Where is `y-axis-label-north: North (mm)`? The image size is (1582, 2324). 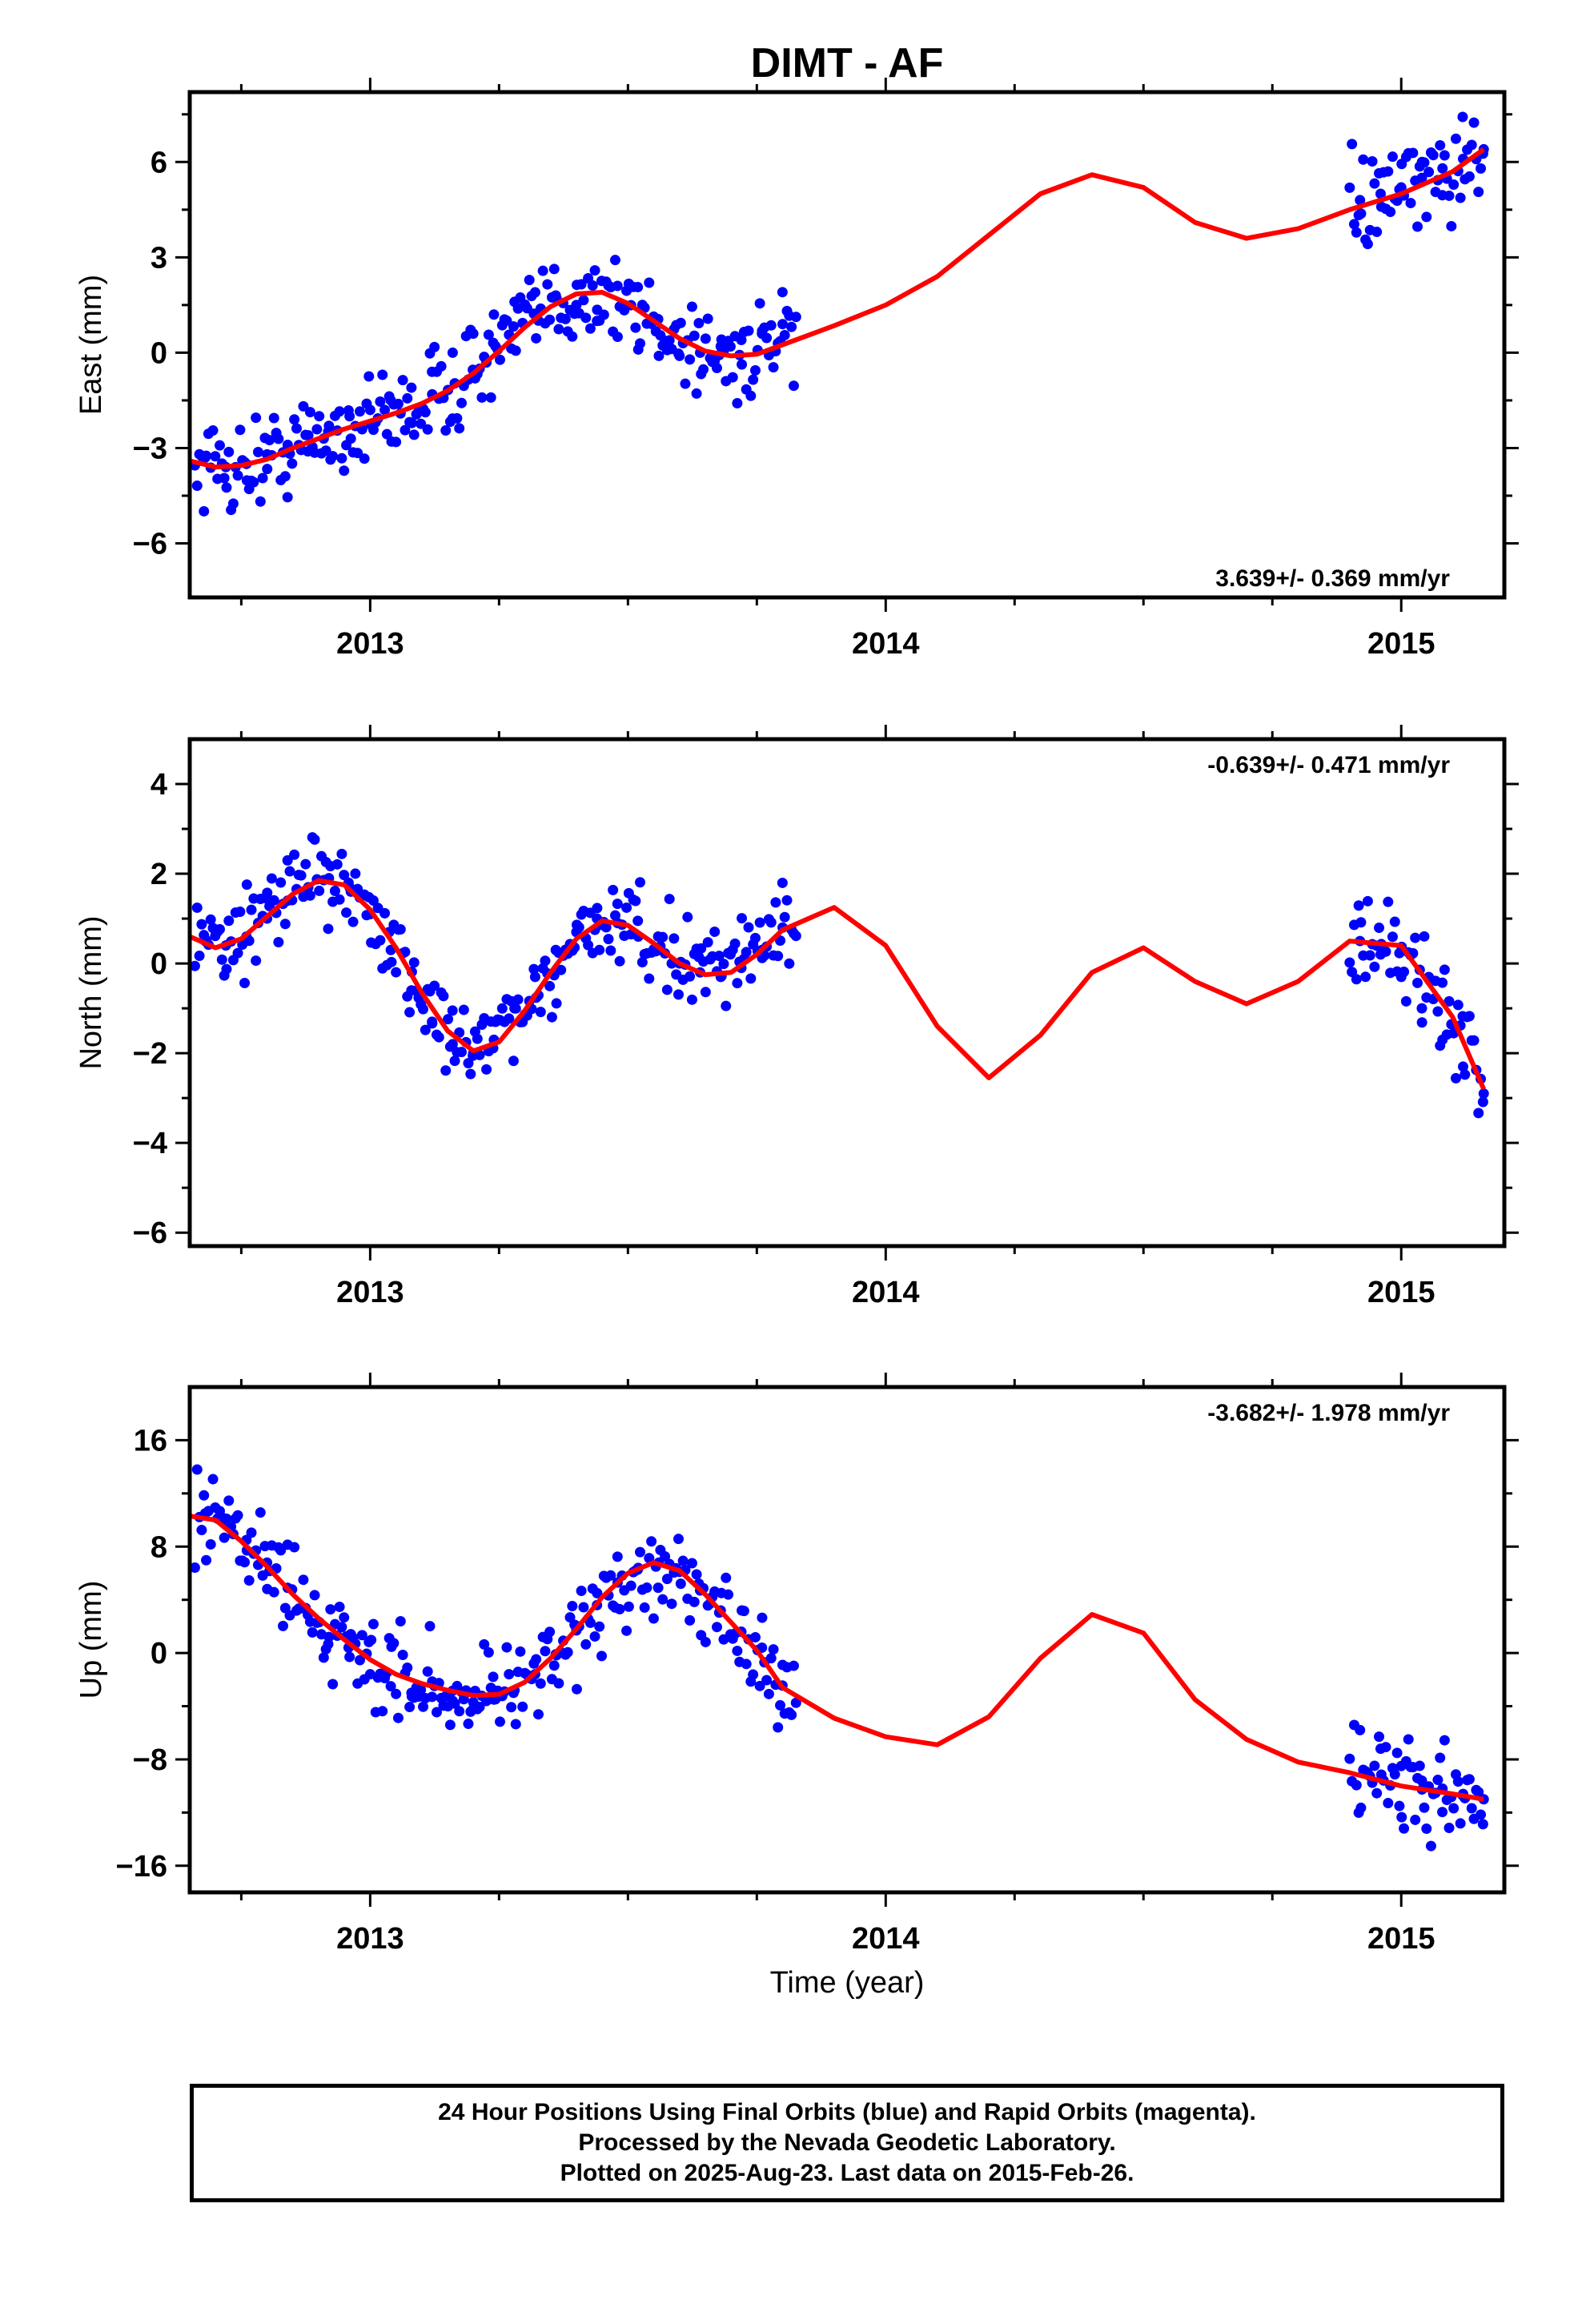
y-axis-label-north: North (mm) is located at coordinates (91, 992).